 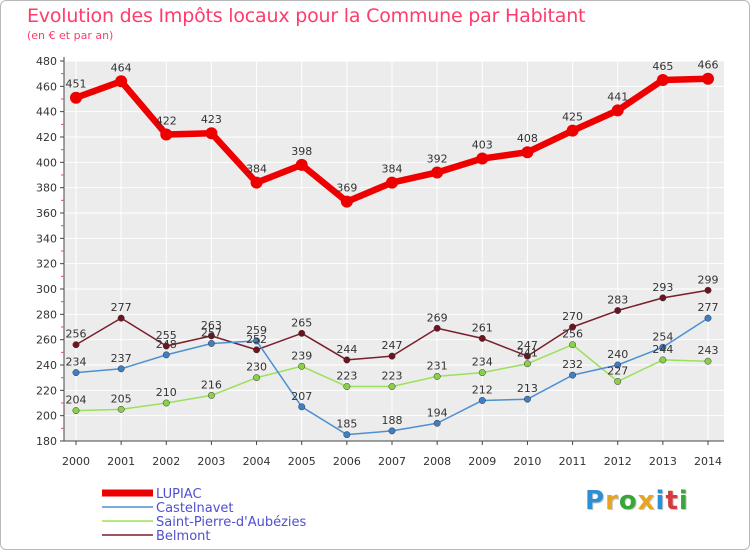 I want to click on data-label: 270, so click(x=572, y=316).